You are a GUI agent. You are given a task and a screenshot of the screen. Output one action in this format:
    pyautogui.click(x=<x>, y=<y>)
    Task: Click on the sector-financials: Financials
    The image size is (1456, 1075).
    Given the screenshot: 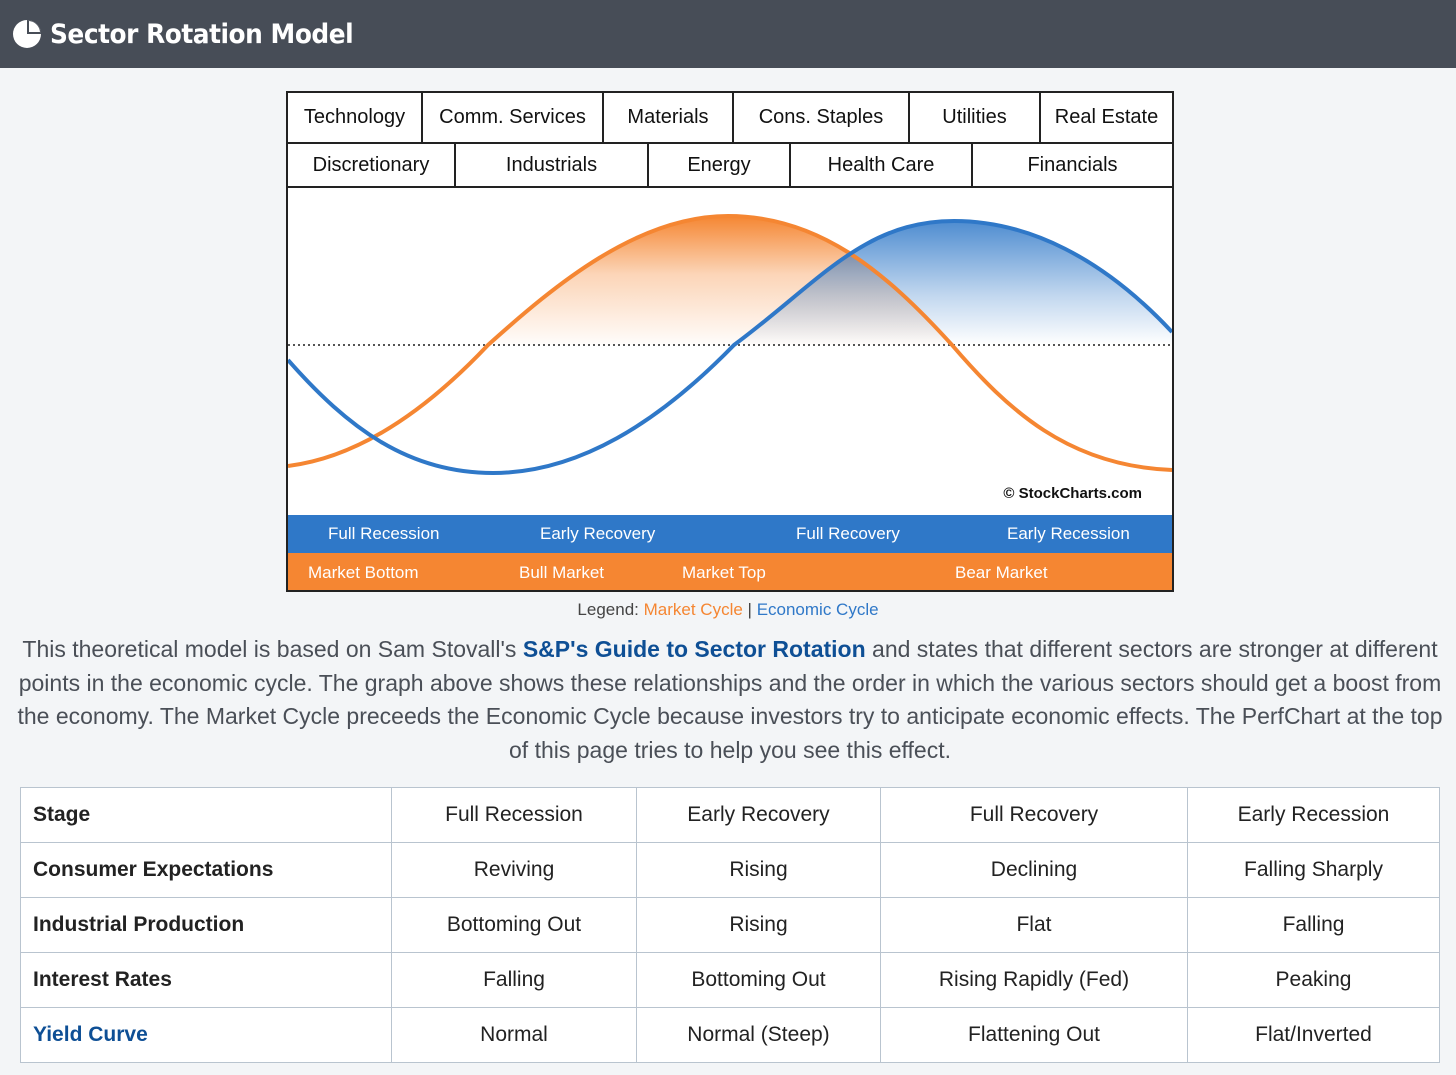 What is the action you would take?
    pyautogui.click(x=1072, y=164)
    